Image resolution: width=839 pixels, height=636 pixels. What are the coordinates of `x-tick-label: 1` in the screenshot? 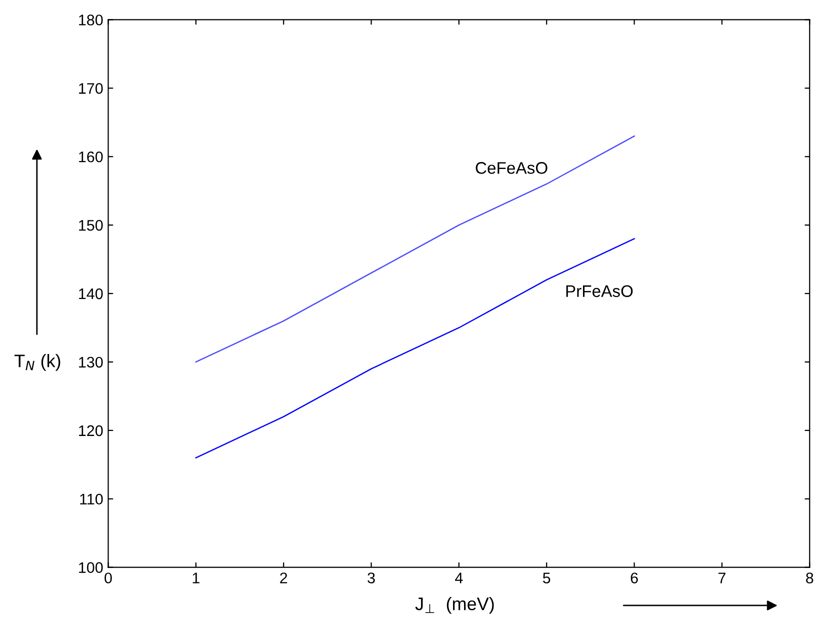 It's located at (196, 578).